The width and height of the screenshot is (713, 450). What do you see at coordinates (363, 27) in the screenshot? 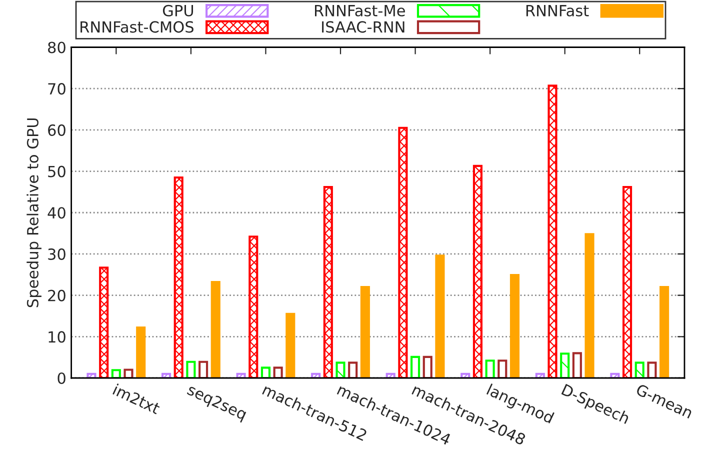
I see `legend-label: ISAAC-RNN` at bounding box center [363, 27].